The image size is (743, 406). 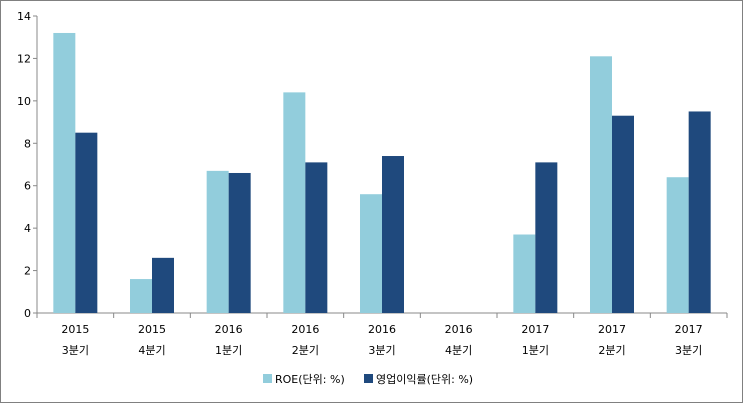 What do you see at coordinates (24, 101) in the screenshot?
I see `y-tick-label: 10` at bounding box center [24, 101].